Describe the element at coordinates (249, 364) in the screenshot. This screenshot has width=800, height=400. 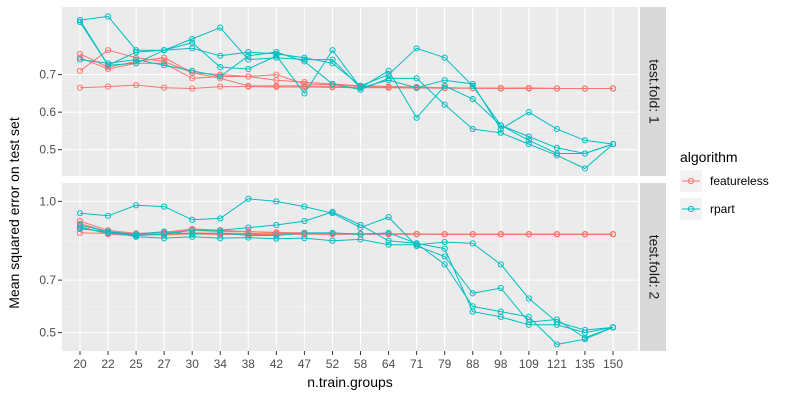
I see `x-tick-label: 38` at that location.